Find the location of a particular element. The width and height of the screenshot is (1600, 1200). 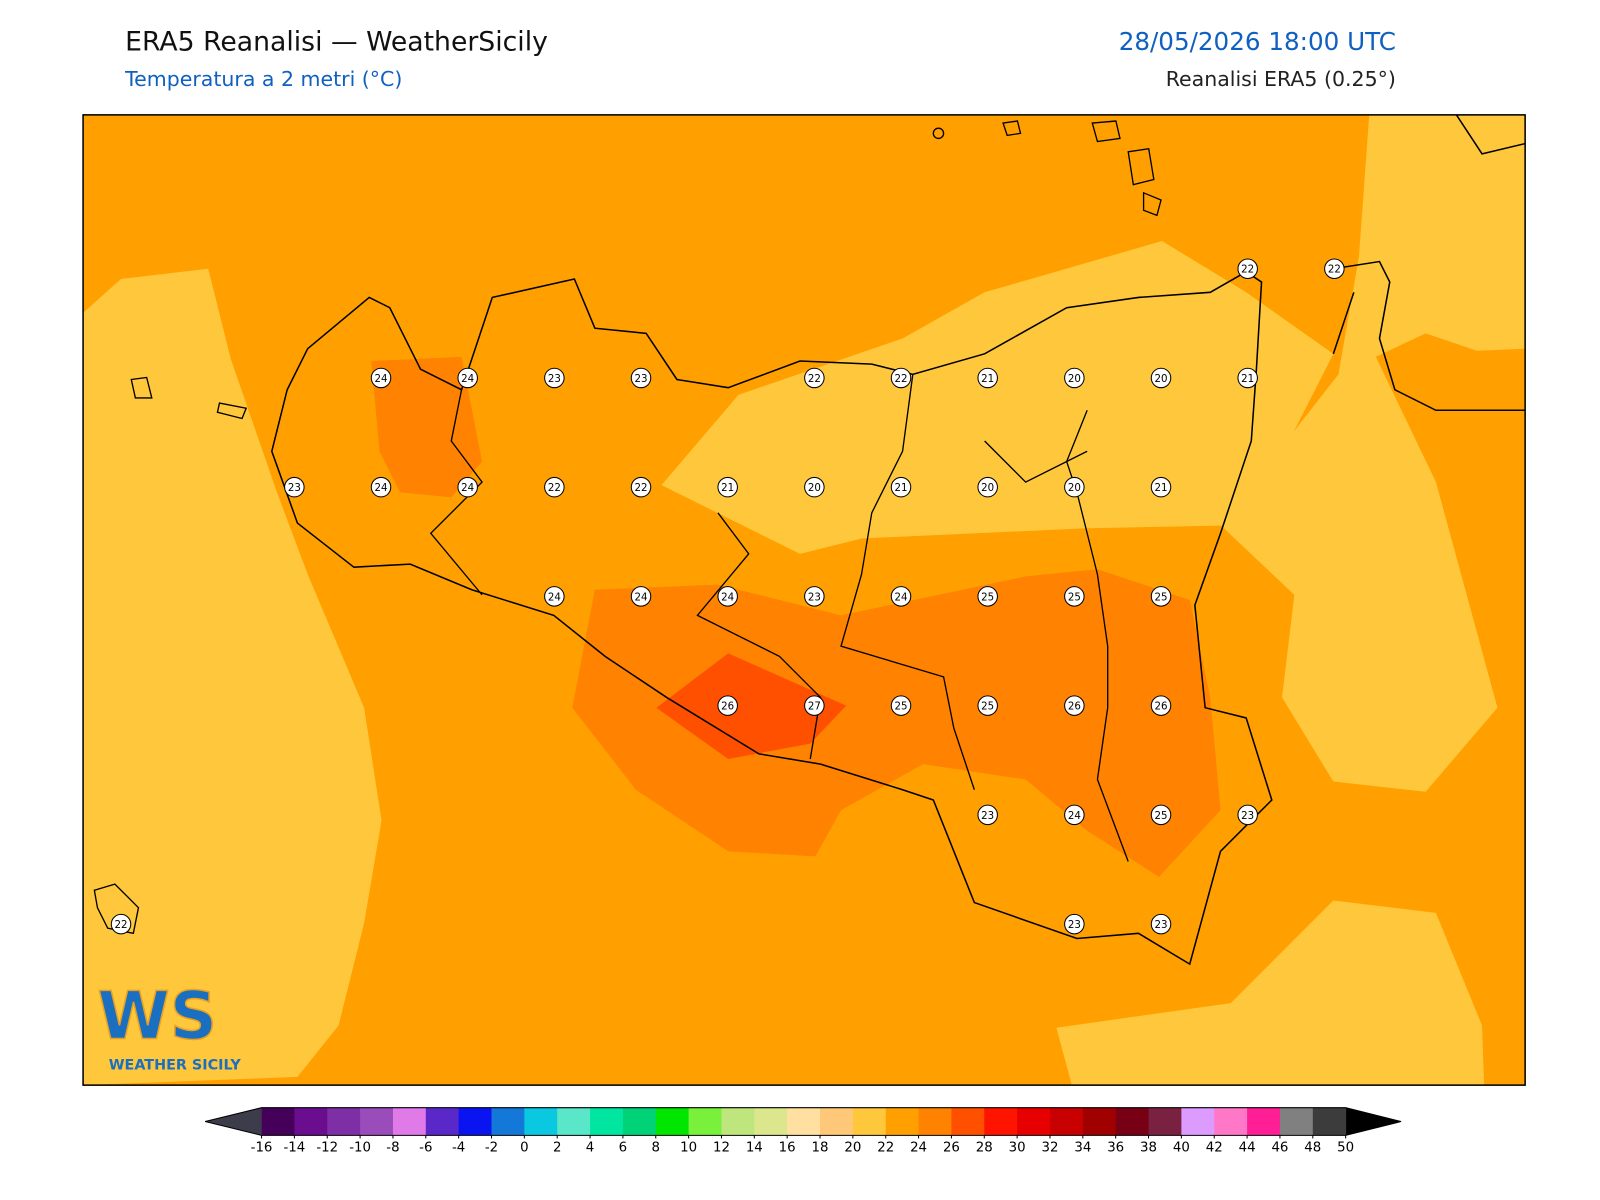

colorbar-under is located at coordinates (233, 1121).